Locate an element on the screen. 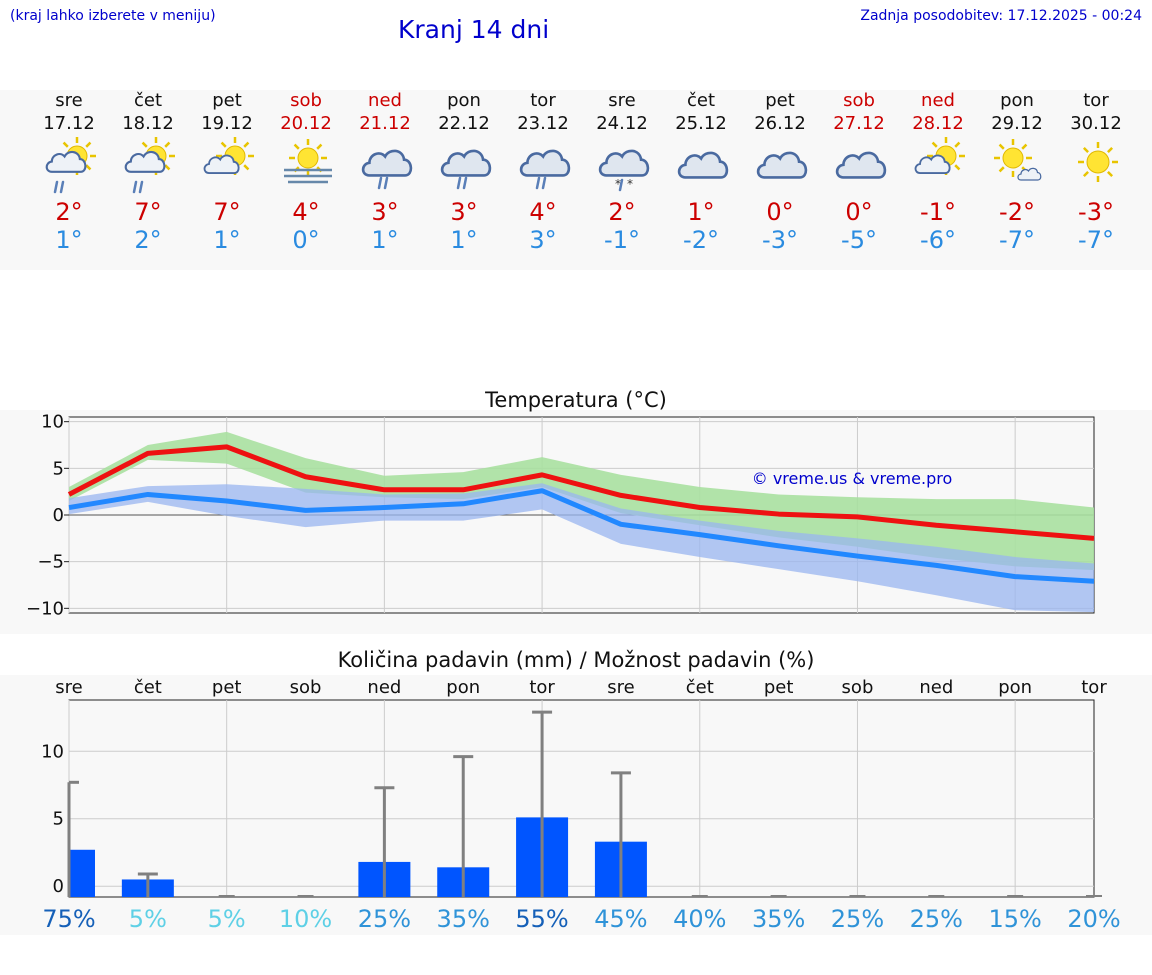  day-date: 26.12 is located at coordinates (780, 123).